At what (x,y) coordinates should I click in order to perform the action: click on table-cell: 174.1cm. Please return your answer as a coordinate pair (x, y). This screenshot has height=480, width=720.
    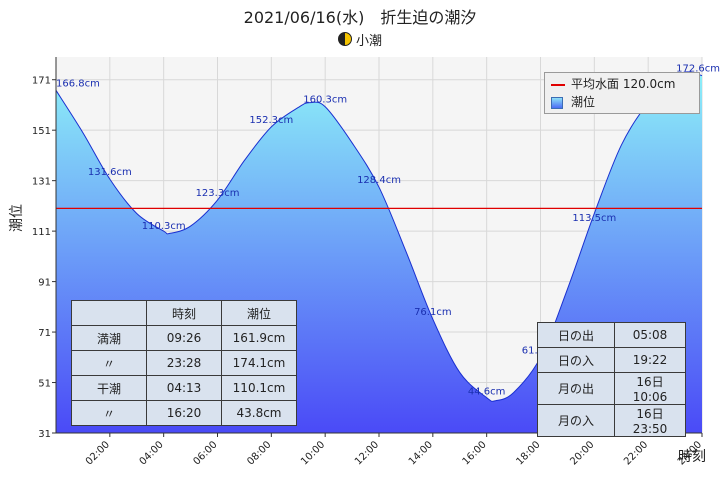
    Looking at the image, I should click on (259, 363).